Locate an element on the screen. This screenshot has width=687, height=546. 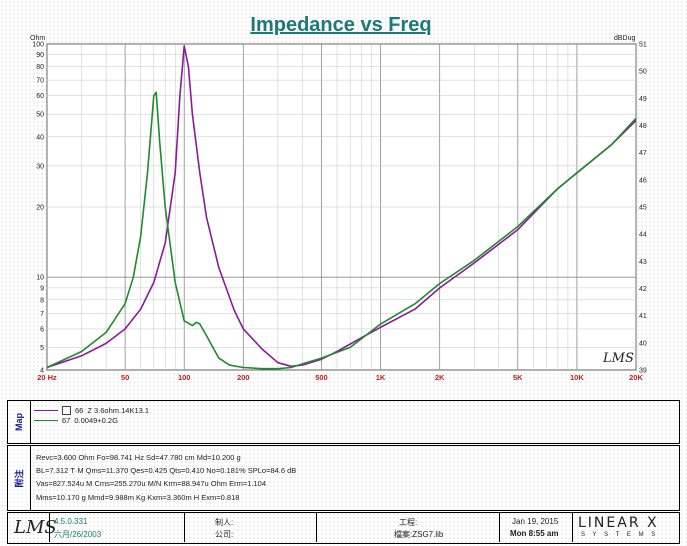
y-tick-label-left: 20 is located at coordinates (40, 208).